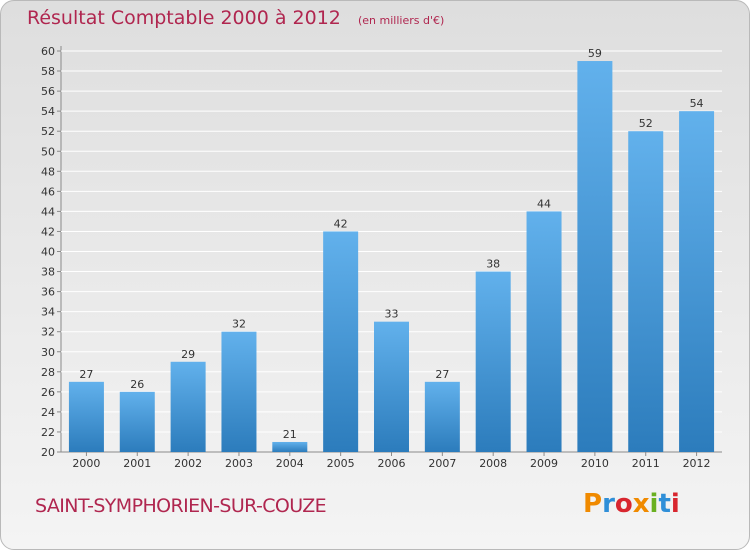  Describe the element at coordinates (48, 432) in the screenshot. I see `y-tick-label: 22` at that location.